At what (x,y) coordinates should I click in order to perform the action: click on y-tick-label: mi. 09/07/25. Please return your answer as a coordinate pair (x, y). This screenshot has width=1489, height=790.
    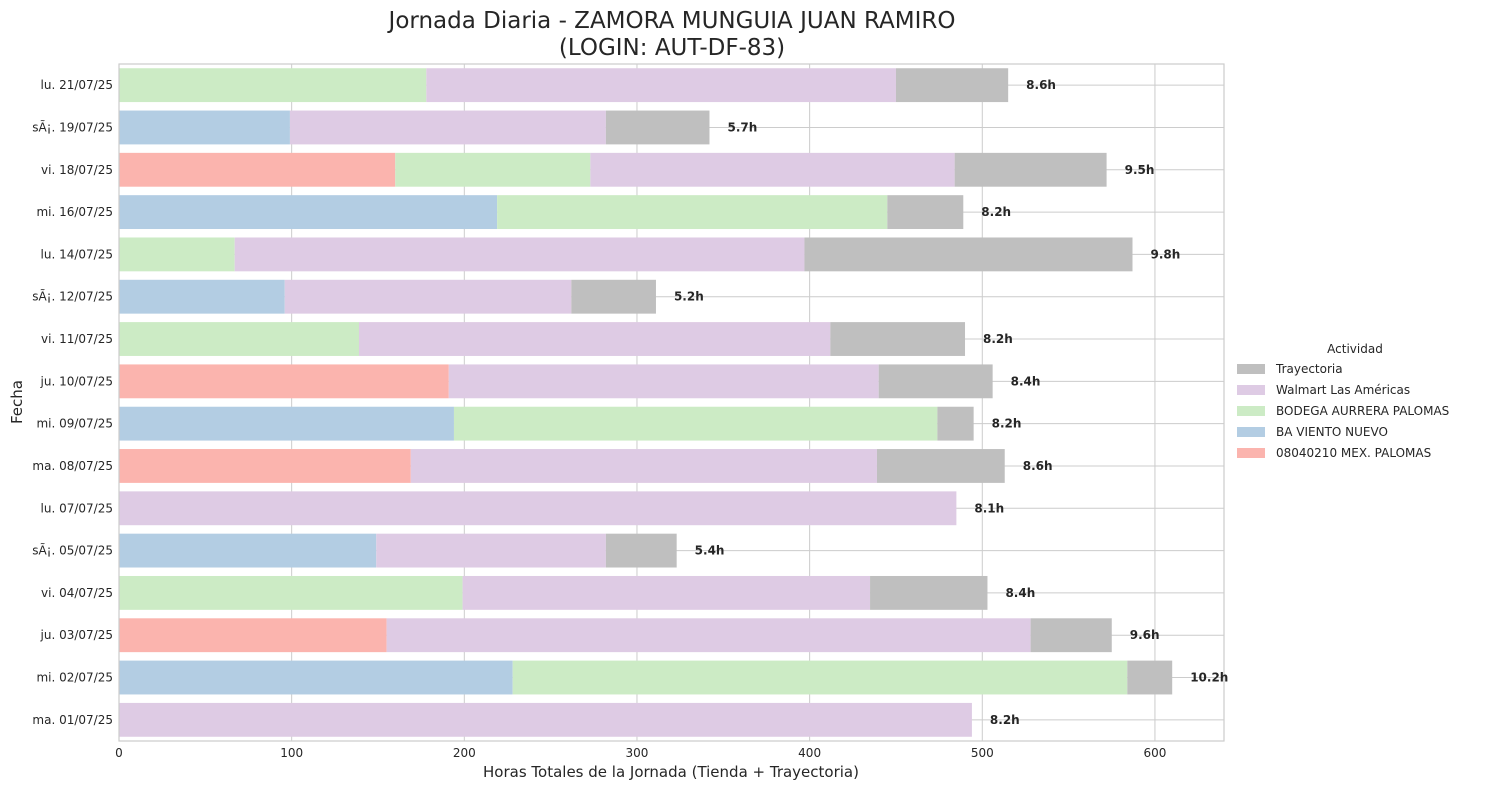
    Looking at the image, I should click on (74, 424).